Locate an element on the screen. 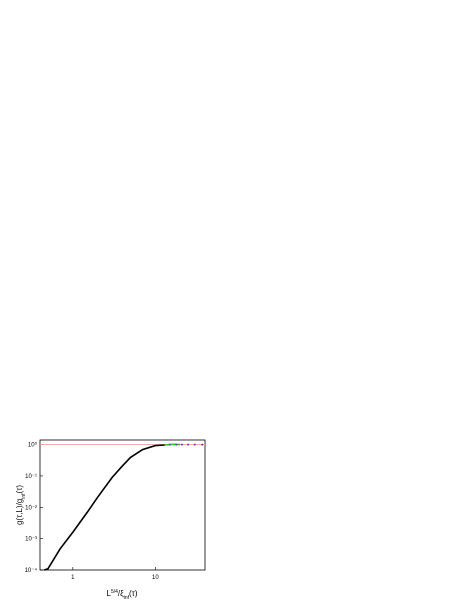 The image size is (471, 609). x-tick-label: 10 is located at coordinates (155, 578).